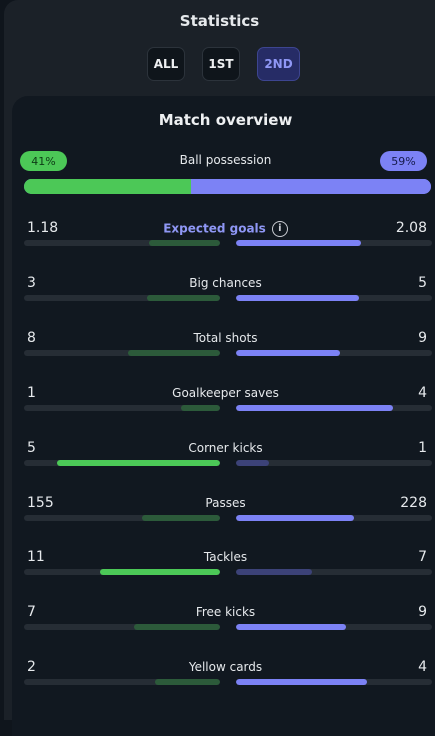 The image size is (435, 736). I want to click on info-icon: i, so click(279, 229).